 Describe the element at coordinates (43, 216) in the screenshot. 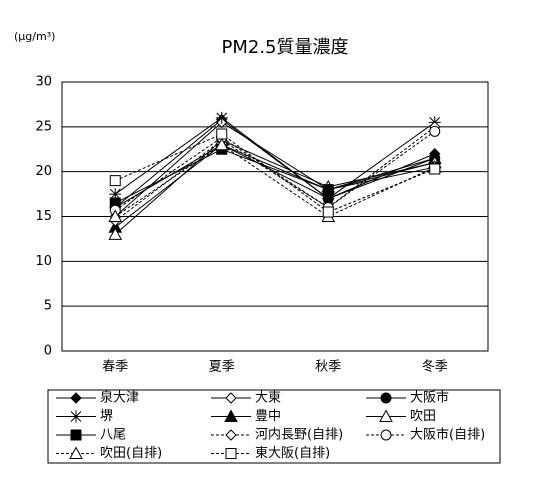

I see `y-tick-label: 15` at that location.